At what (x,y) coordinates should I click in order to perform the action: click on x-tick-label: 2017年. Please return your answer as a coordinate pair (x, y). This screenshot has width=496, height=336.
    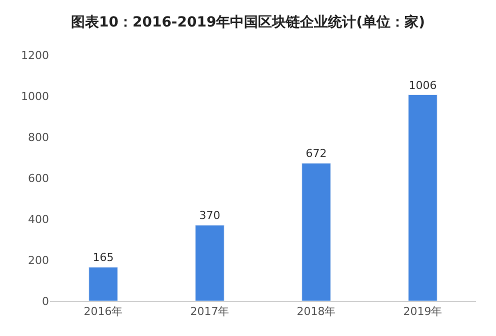
    Looking at the image, I should click on (210, 311).